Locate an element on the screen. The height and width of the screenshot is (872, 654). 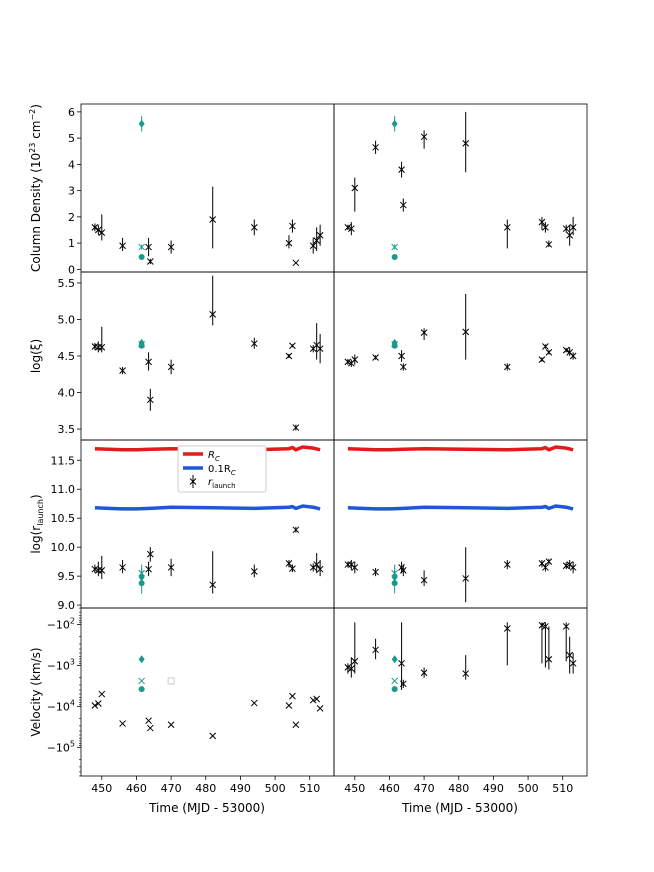
velocity-right-point-7-stroke-b is located at coordinates (466, 673).